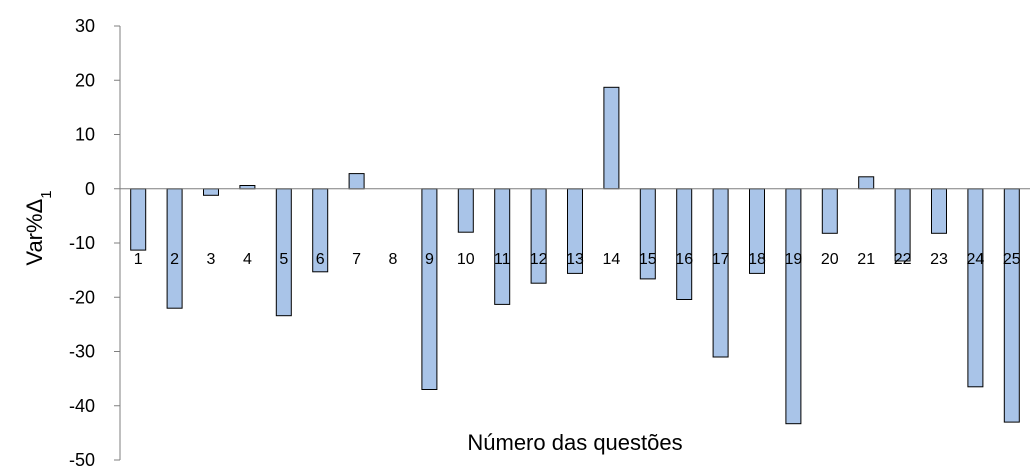 This screenshot has height=468, width=1031. What do you see at coordinates (320, 259) in the screenshot?
I see `category-label: 6` at bounding box center [320, 259].